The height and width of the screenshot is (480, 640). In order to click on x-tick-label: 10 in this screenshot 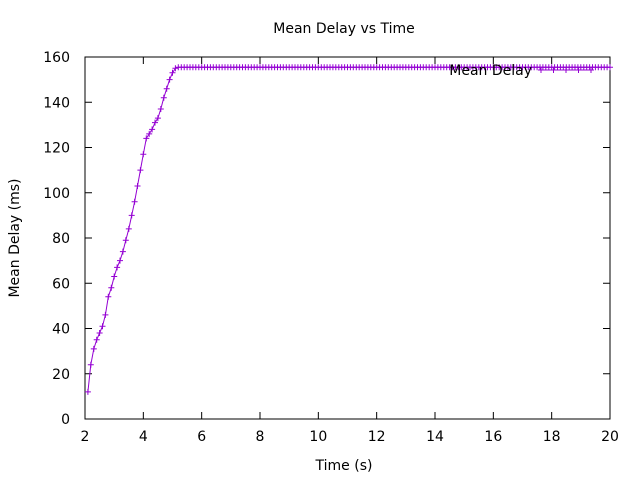, I will do `click(318, 437)`.